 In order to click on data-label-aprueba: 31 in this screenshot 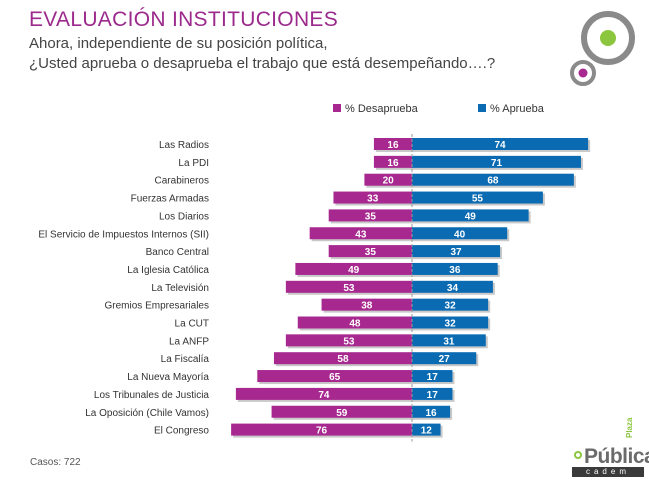, I will do `click(449, 341)`.